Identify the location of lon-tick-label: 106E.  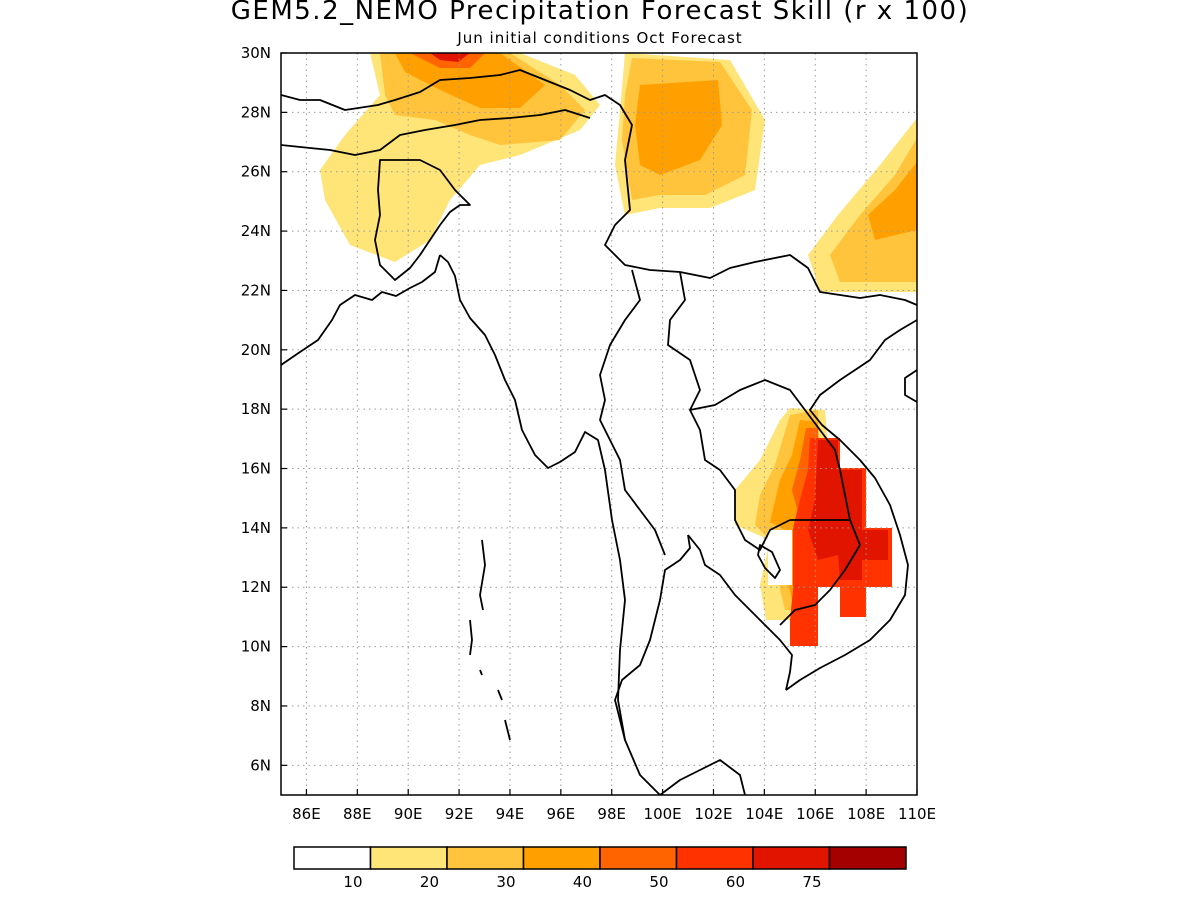
(815, 814).